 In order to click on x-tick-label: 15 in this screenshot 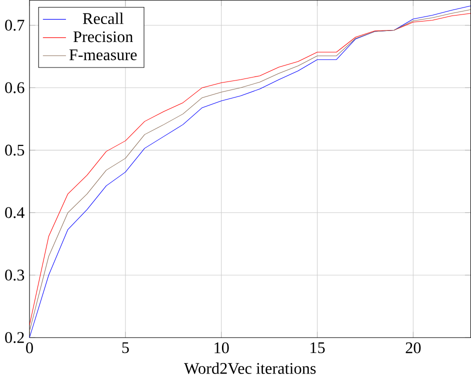, I will do `click(317, 348)`.